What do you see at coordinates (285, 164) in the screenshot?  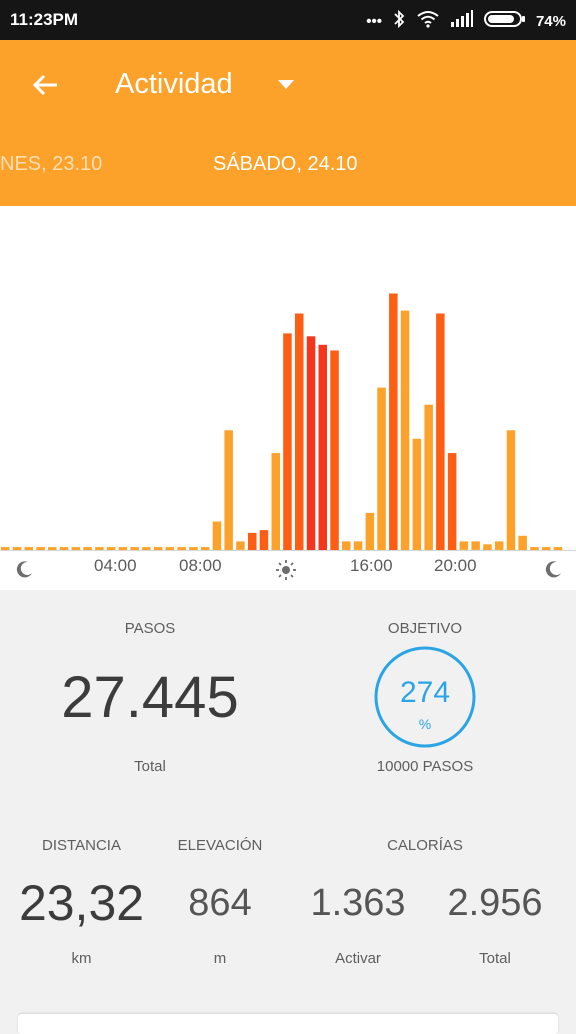 I see `date-tab-current: SÁBADO, 24.10` at bounding box center [285, 164].